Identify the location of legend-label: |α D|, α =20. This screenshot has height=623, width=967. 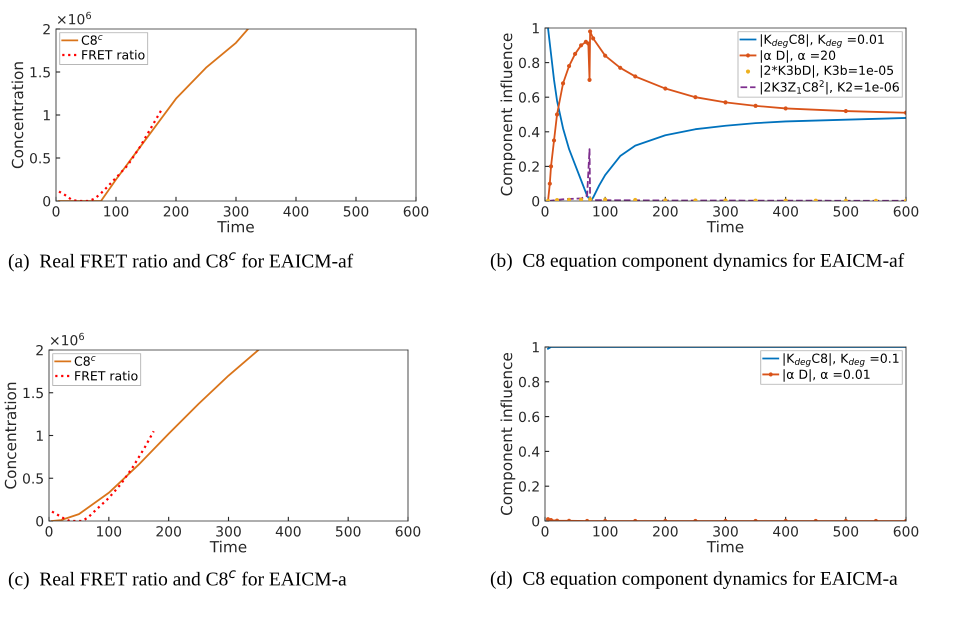
(798, 56).